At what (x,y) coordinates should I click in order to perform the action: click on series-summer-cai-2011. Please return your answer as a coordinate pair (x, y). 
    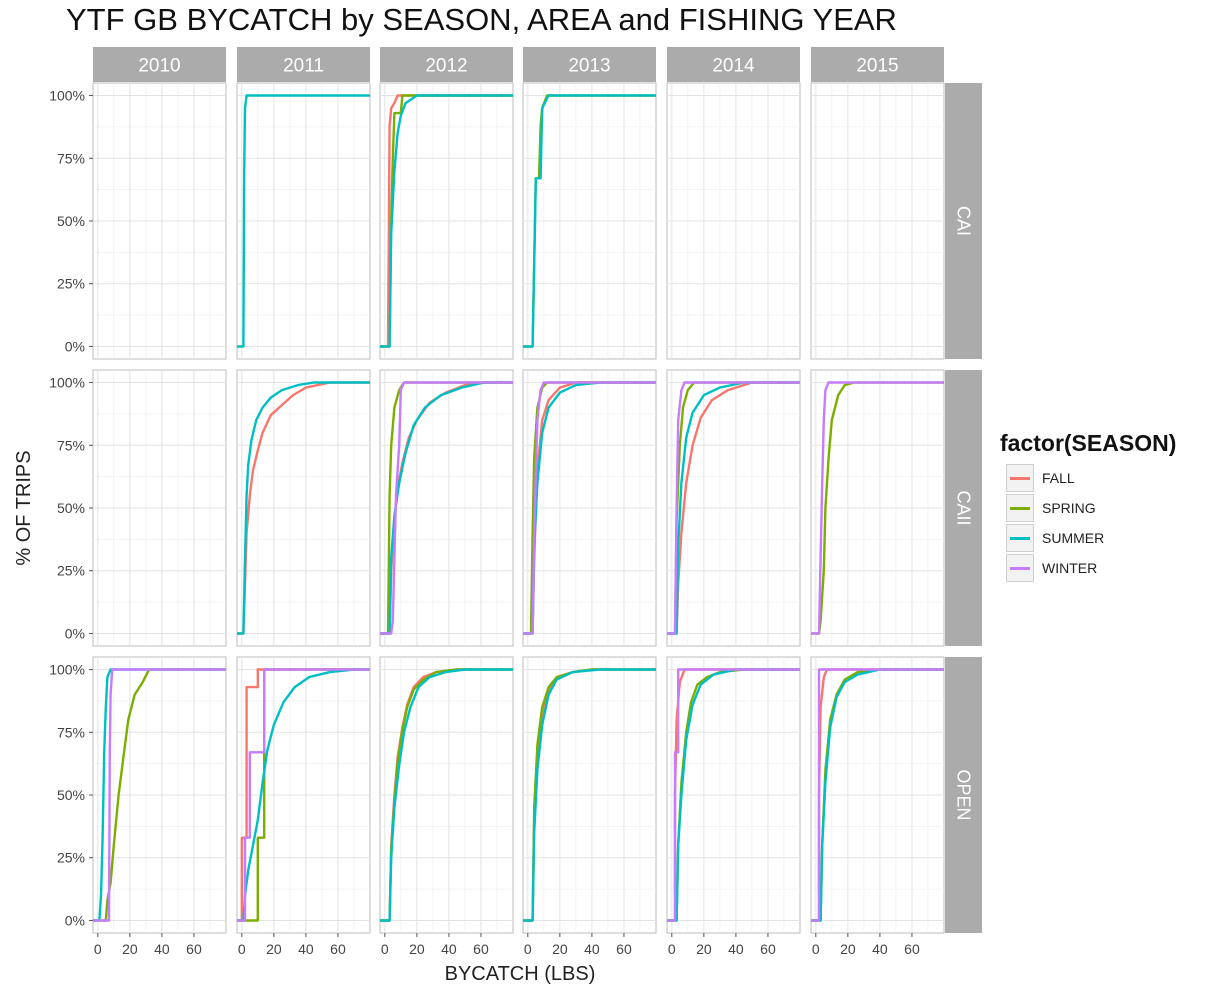
    Looking at the image, I should click on (303, 221).